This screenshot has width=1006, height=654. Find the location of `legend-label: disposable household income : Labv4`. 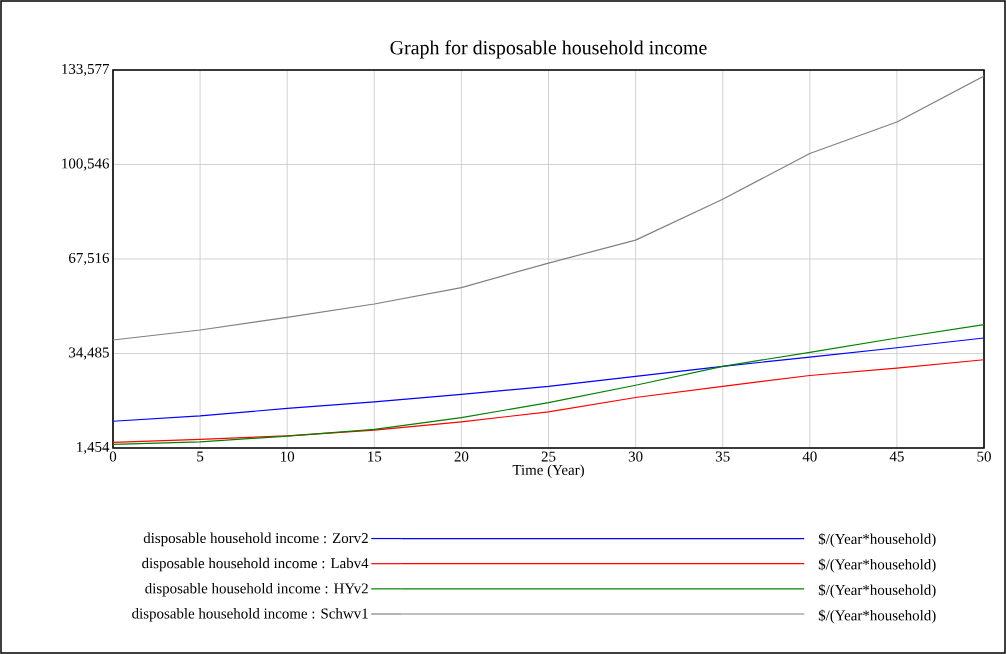

legend-label: disposable household income : Labv4 is located at coordinates (255, 564).